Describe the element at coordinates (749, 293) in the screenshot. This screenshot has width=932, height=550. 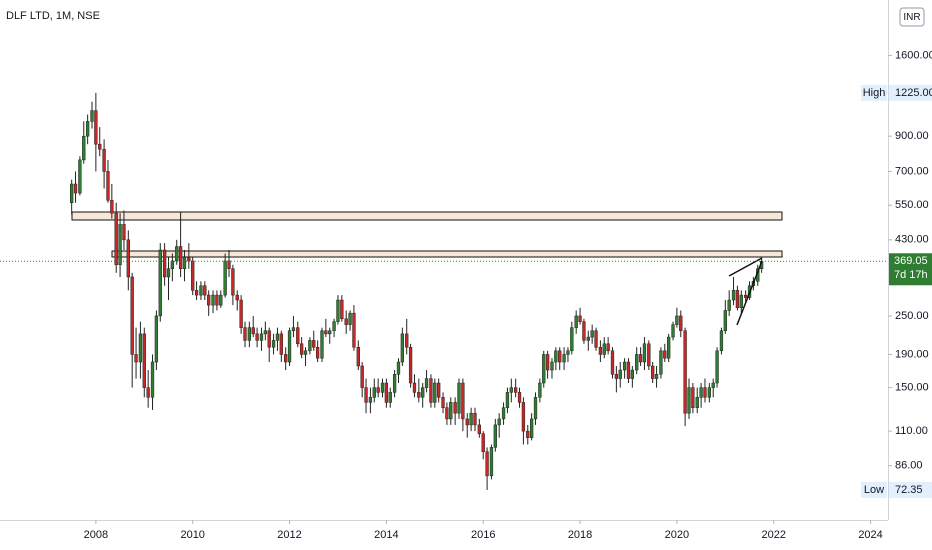
I see `wedge-line` at that location.